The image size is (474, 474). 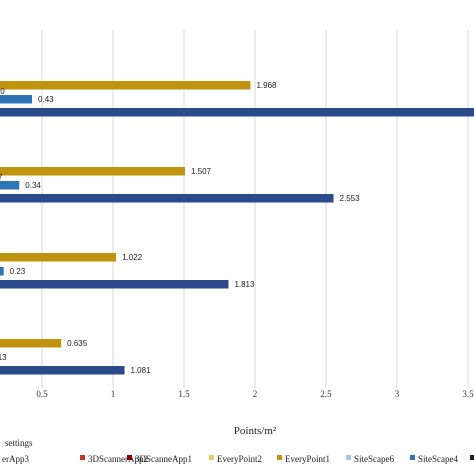 I want to click on legend-item-label: 3DScannerApp2, so click(x=118, y=459).